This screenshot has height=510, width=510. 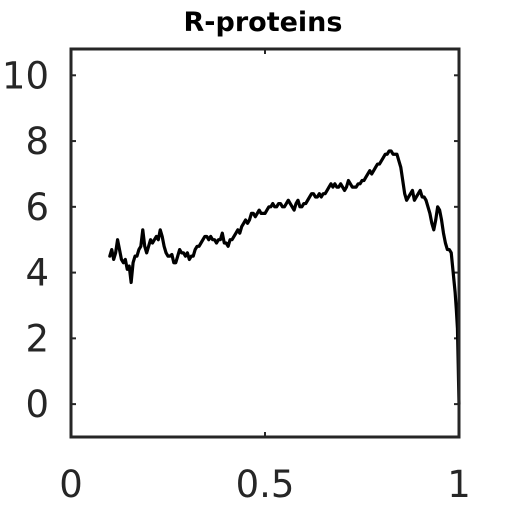 What do you see at coordinates (459, 484) in the screenshot?
I see `x-tick-label: 1` at bounding box center [459, 484].